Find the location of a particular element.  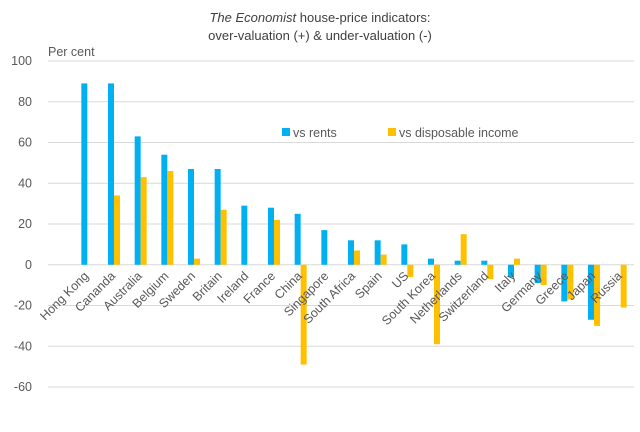

bar-vs-disposable-income-japan is located at coordinates (597, 295).